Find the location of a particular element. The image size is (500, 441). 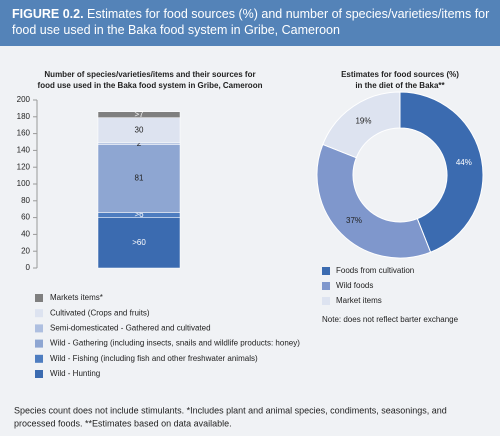

y-tick-label: 40 is located at coordinates (25, 234).